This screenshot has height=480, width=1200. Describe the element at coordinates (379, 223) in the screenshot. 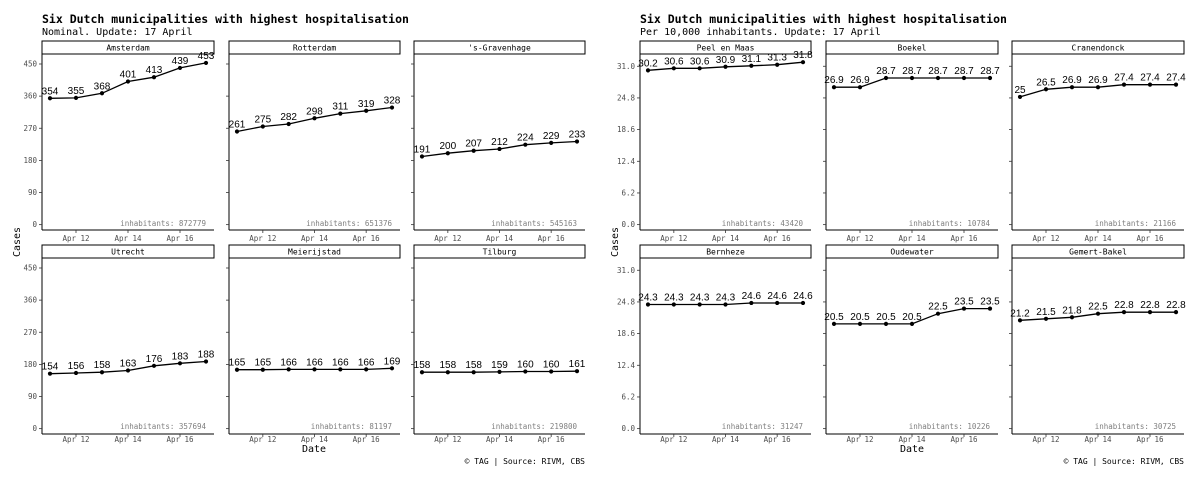

I see `inhabitants-value: 651376` at that location.